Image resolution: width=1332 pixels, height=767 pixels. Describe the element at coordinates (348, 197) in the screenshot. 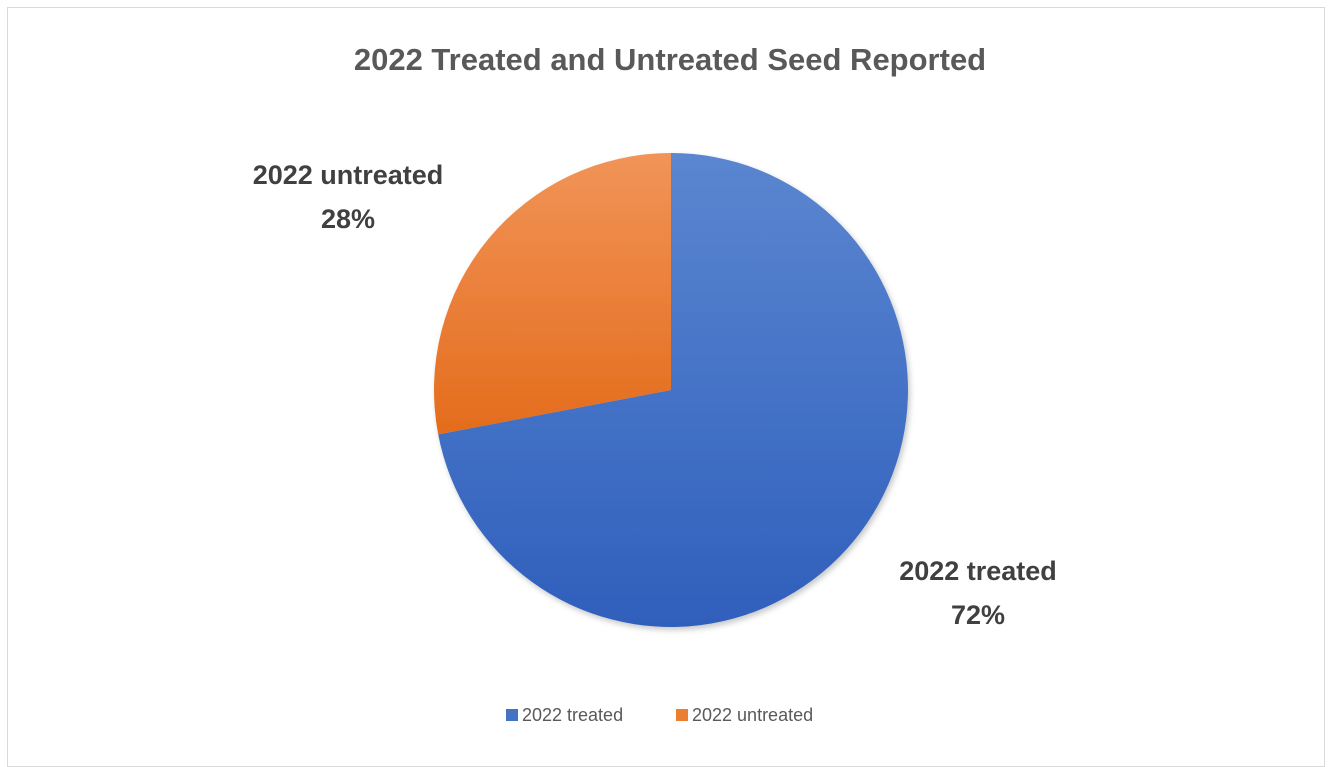

I see `data-label-untreated: 2022 untreated 28%` at that location.